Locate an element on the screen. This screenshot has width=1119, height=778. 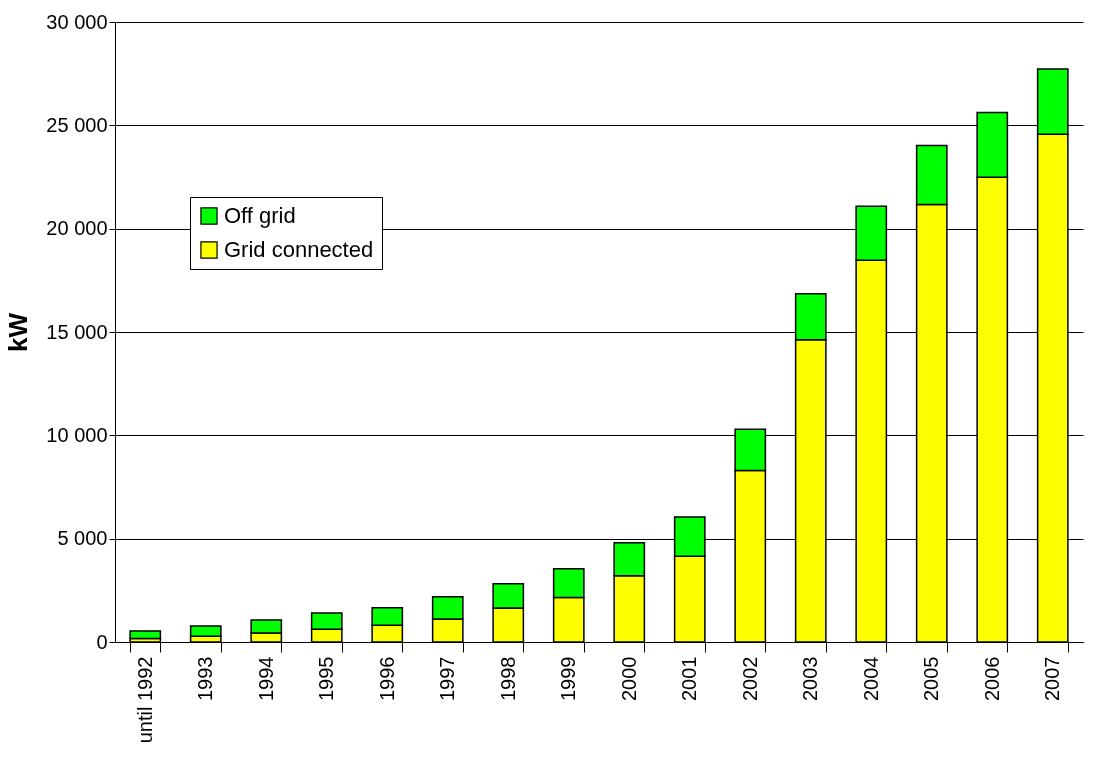
x-tick-label: 1994 is located at coordinates (265, 678).